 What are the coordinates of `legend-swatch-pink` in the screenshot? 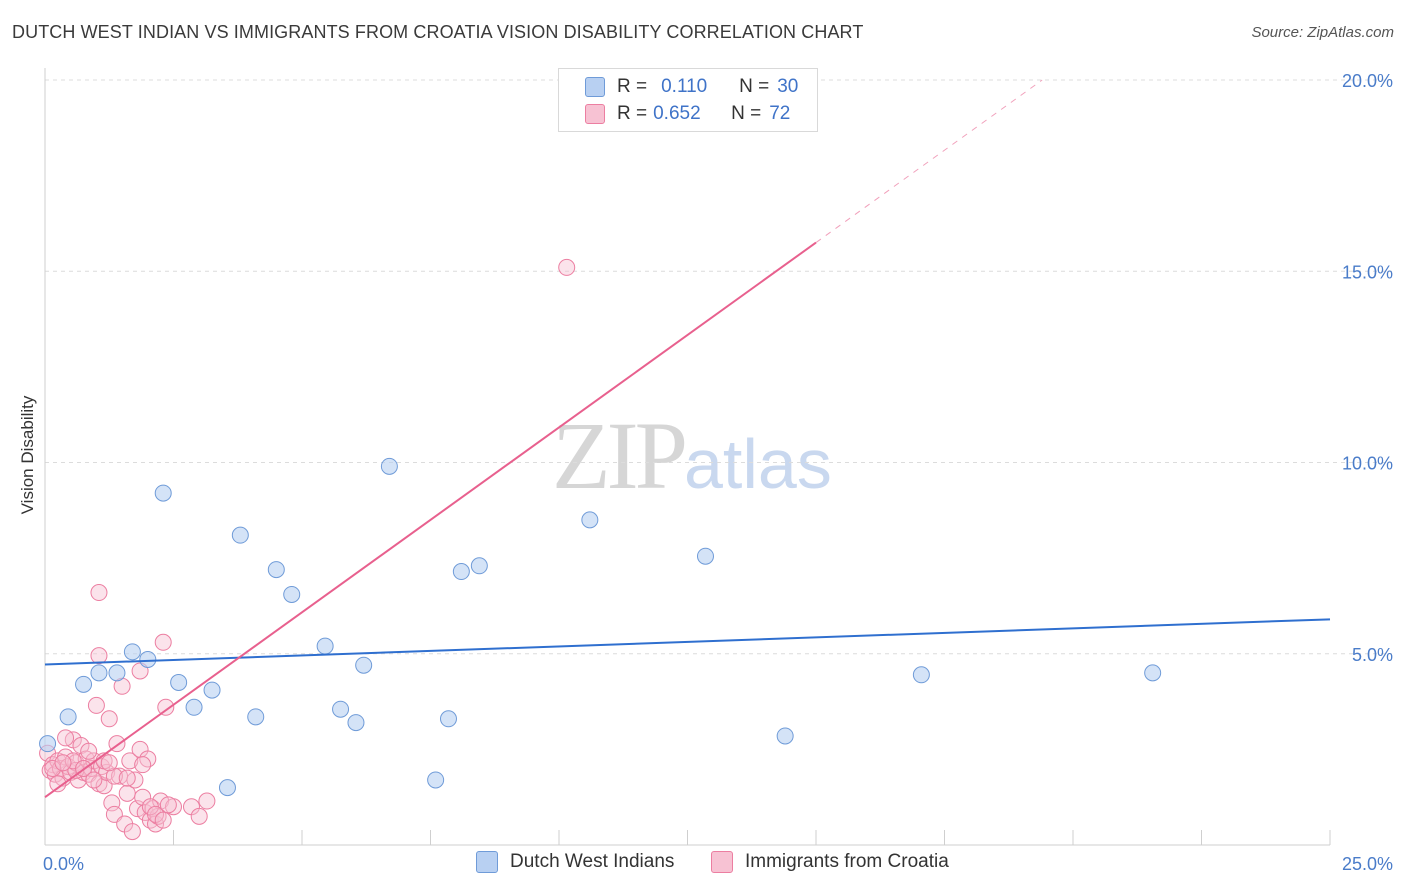 It's located at (595, 114).